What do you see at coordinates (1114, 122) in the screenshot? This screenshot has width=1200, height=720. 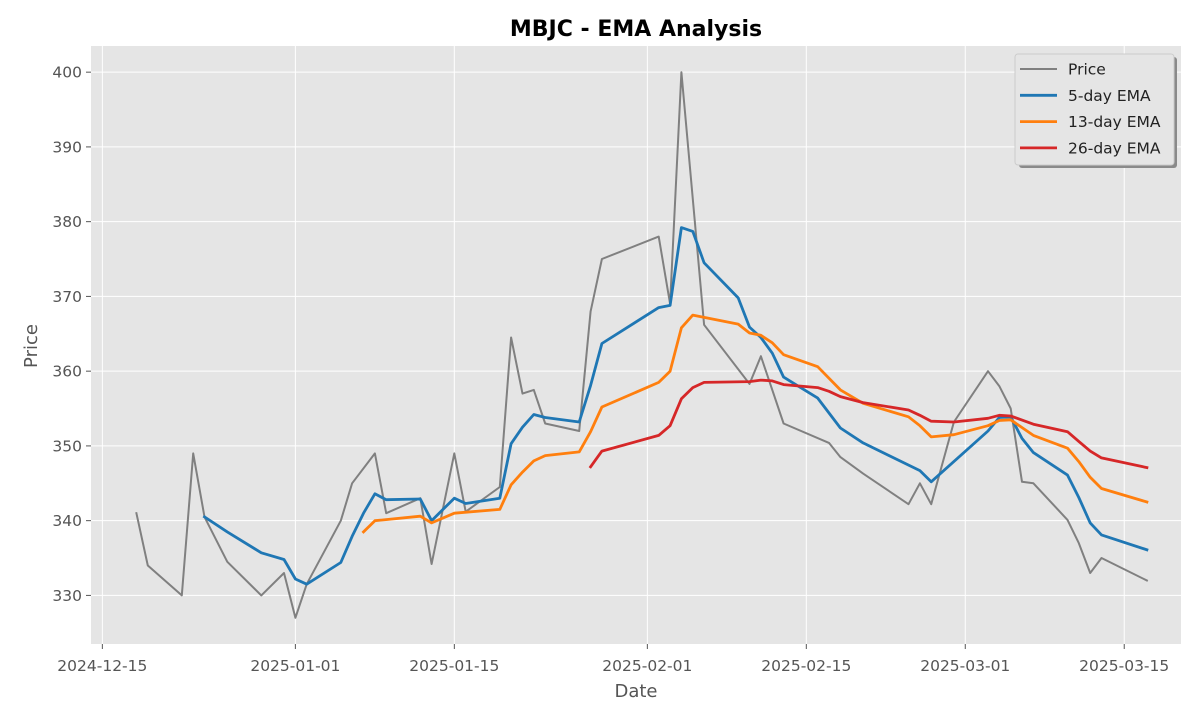 I see `legend-label-13-day-ema: 13-day EMA` at bounding box center [1114, 122].